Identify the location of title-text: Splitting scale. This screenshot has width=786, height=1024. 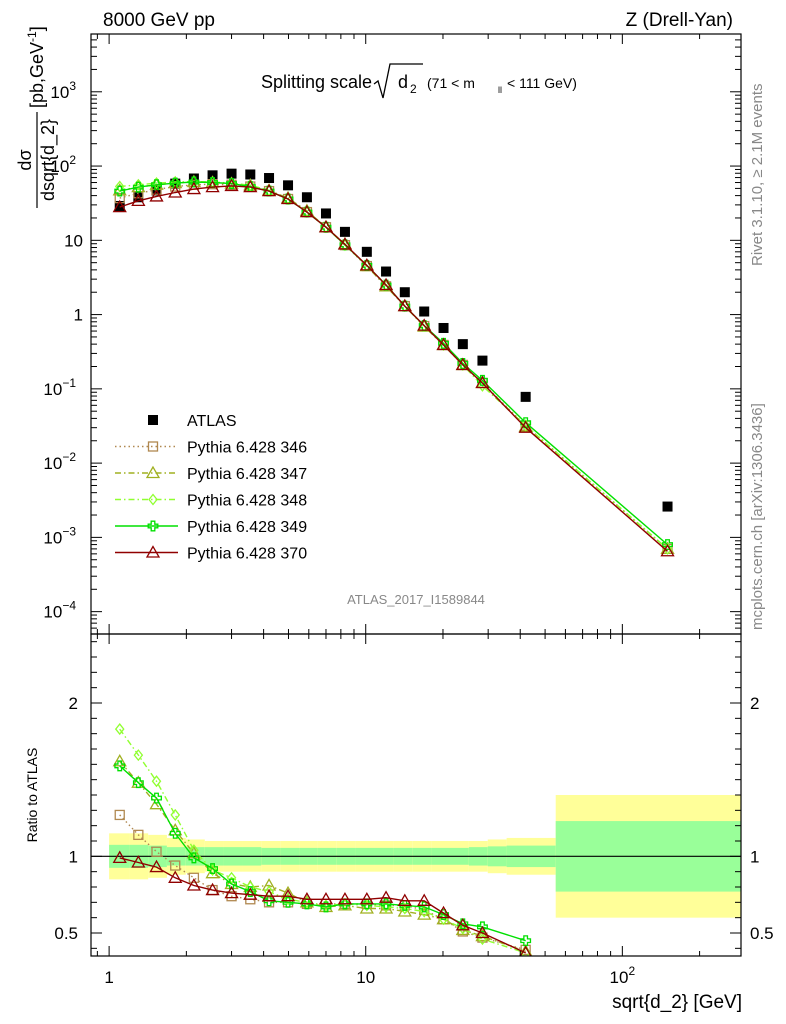
(316, 82).